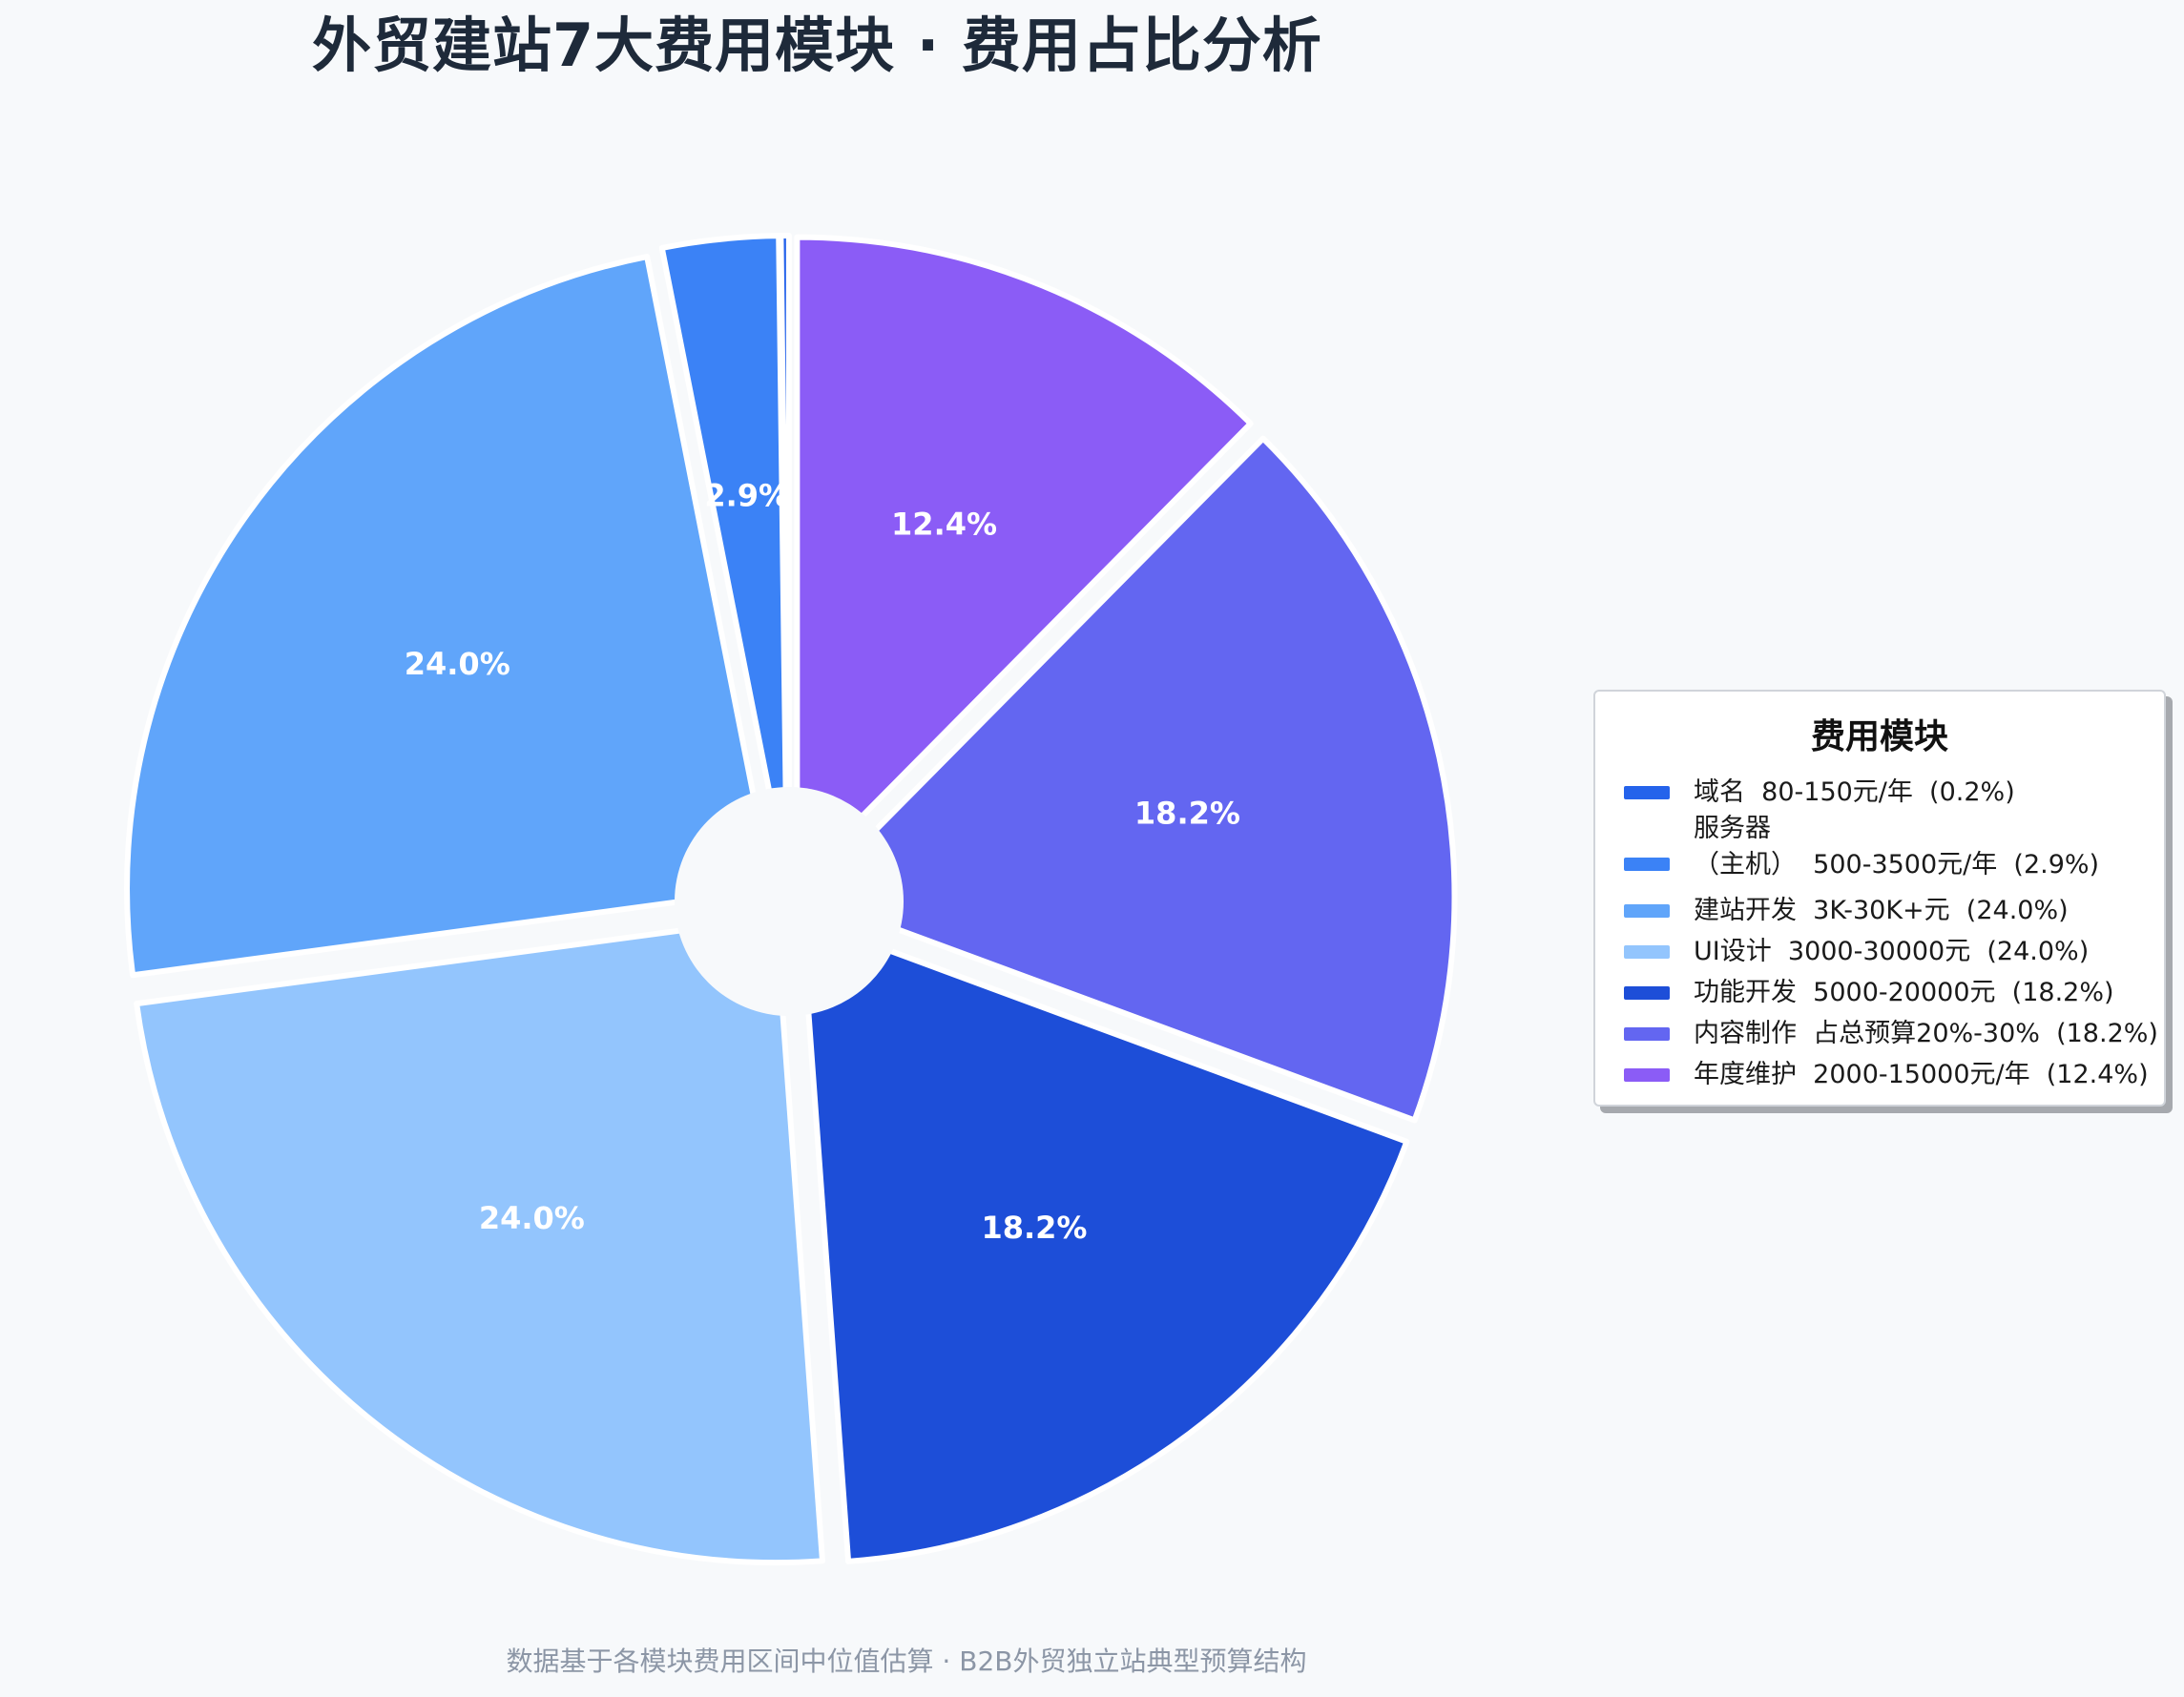 This screenshot has width=2184, height=1697. I want to click on pie-value-label-content: 18.2%, so click(1187, 813).